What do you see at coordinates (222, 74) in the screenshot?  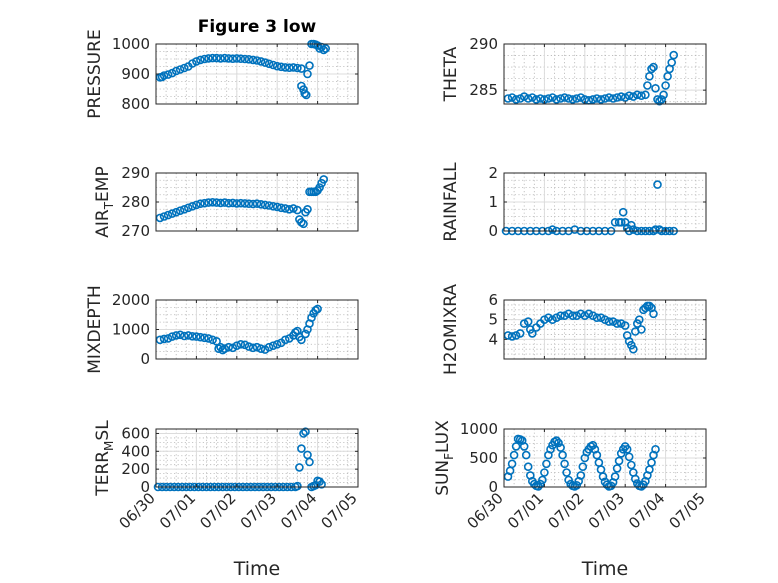 I see `panel-pressure: 800 900 1000 PRESSURE` at bounding box center [222, 74].